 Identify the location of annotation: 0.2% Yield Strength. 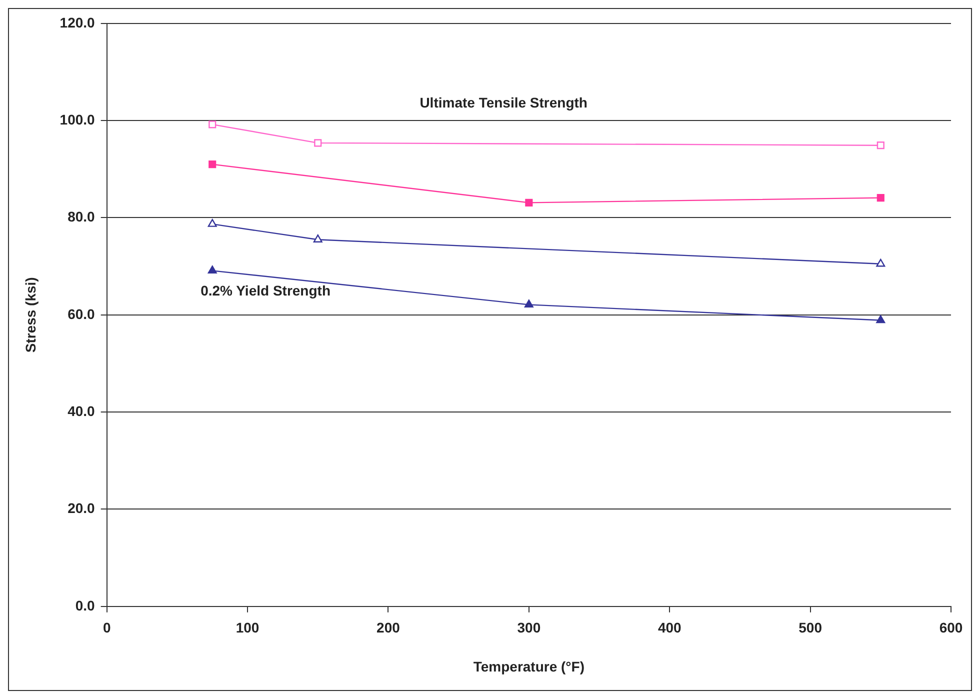
(265, 290).